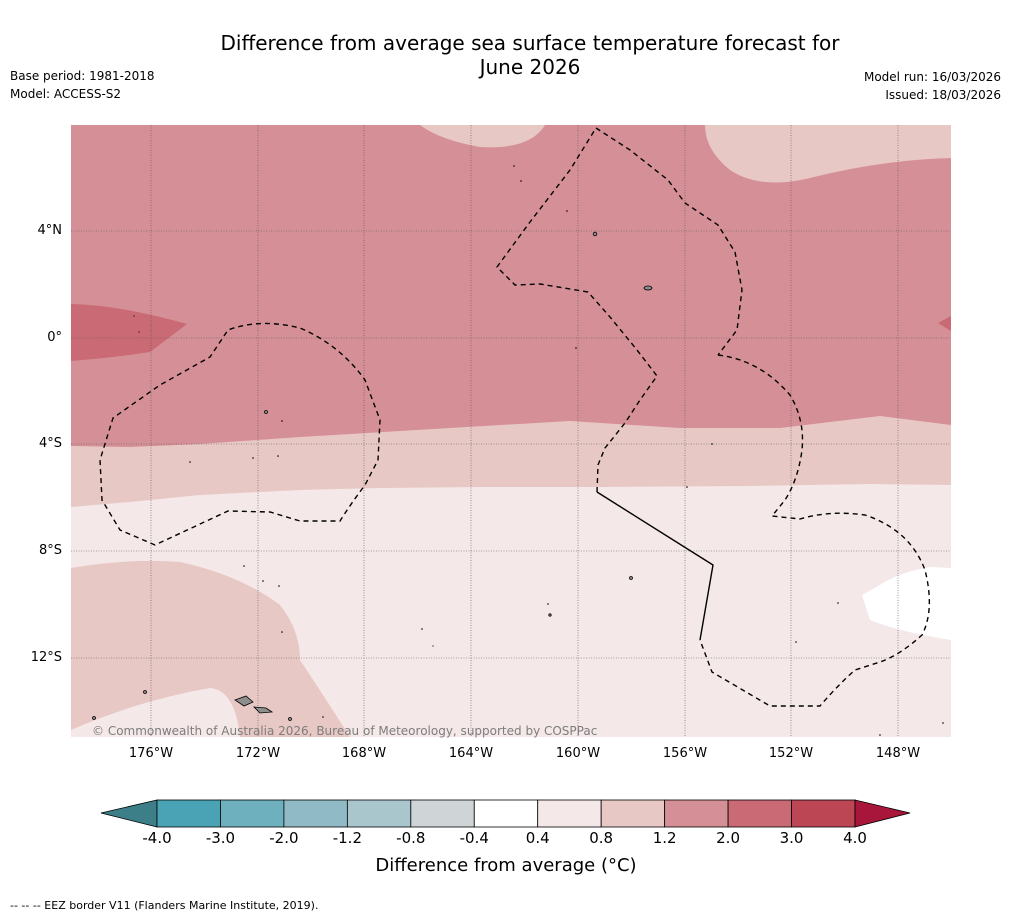 This screenshot has height=919, width=1011. I want to click on colorbar-tick-label: 3.0, so click(791, 838).